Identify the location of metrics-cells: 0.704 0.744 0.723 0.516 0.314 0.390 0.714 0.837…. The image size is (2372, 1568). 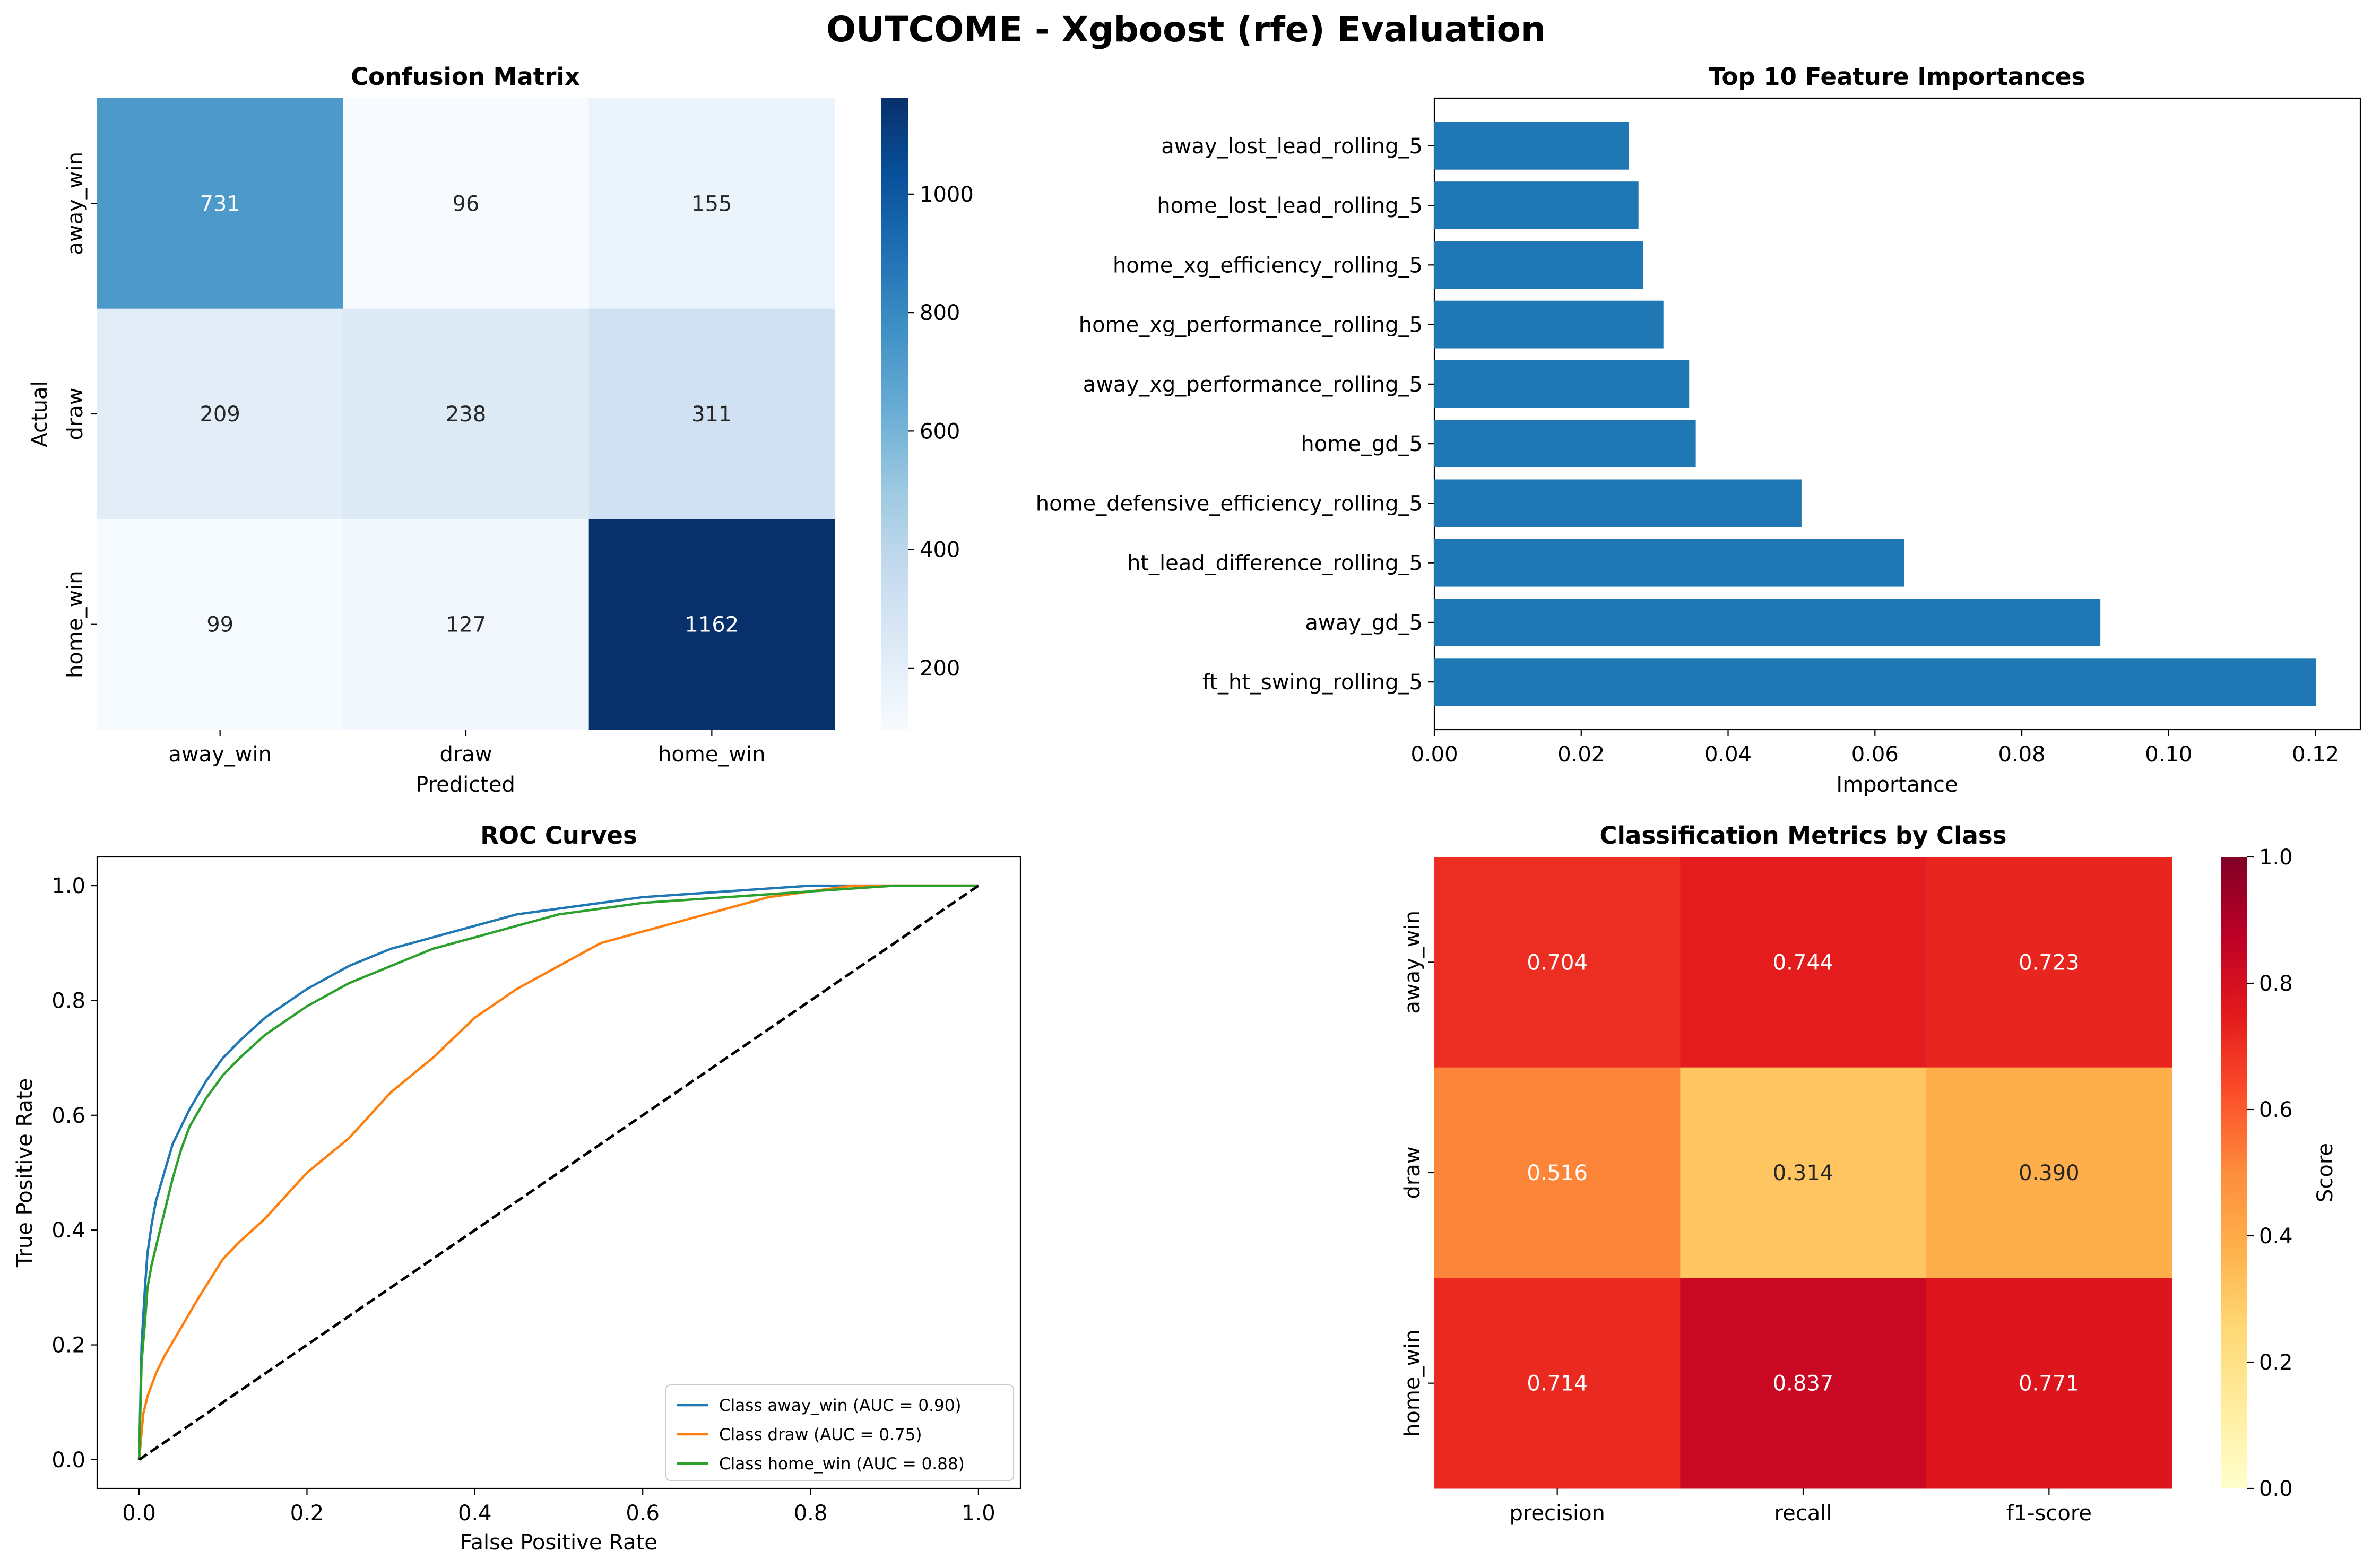
(1803, 1173).